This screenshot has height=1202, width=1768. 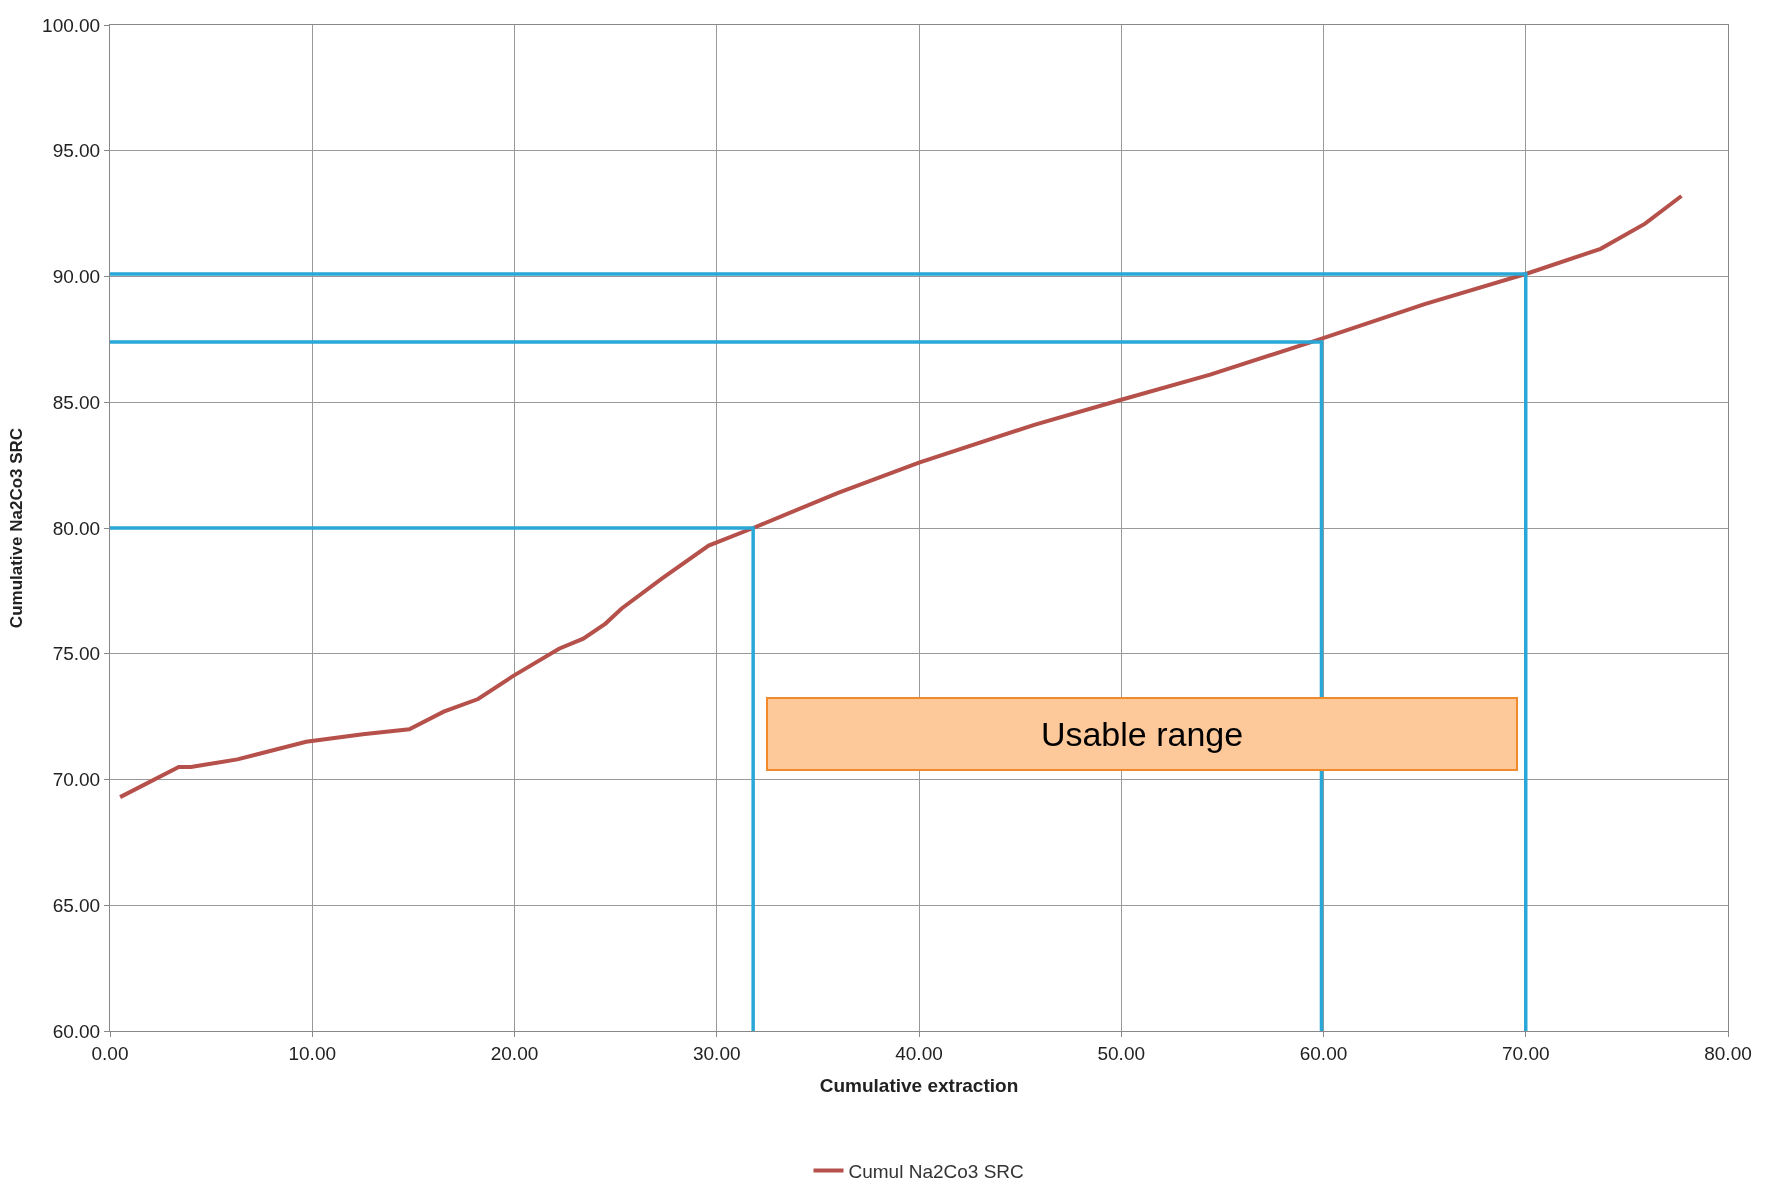 What do you see at coordinates (1728, 1053) in the screenshot?
I see `x-tick-label: 80.00` at bounding box center [1728, 1053].